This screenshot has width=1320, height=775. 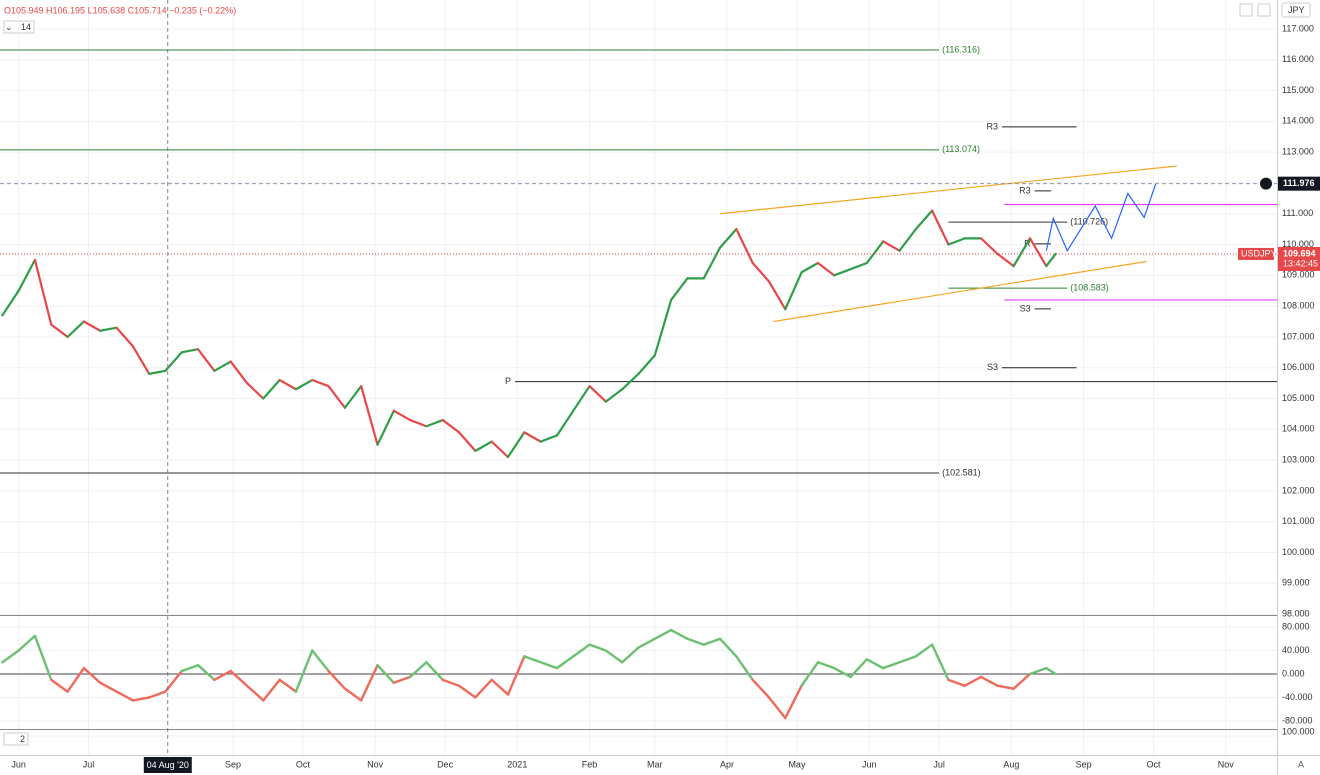 What do you see at coordinates (1298, 275) in the screenshot?
I see `y-tick-label: 109.000` at bounding box center [1298, 275].